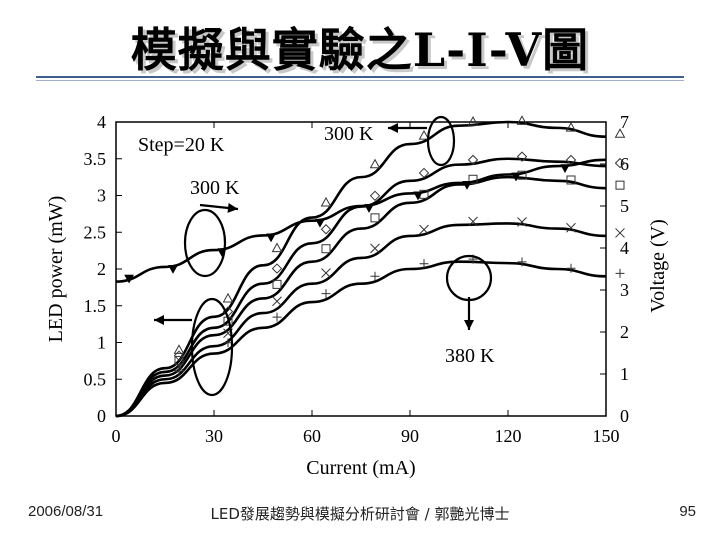  Describe the element at coordinates (95, 306) in the screenshot. I see `y-left-tick-label: 1.5` at that location.